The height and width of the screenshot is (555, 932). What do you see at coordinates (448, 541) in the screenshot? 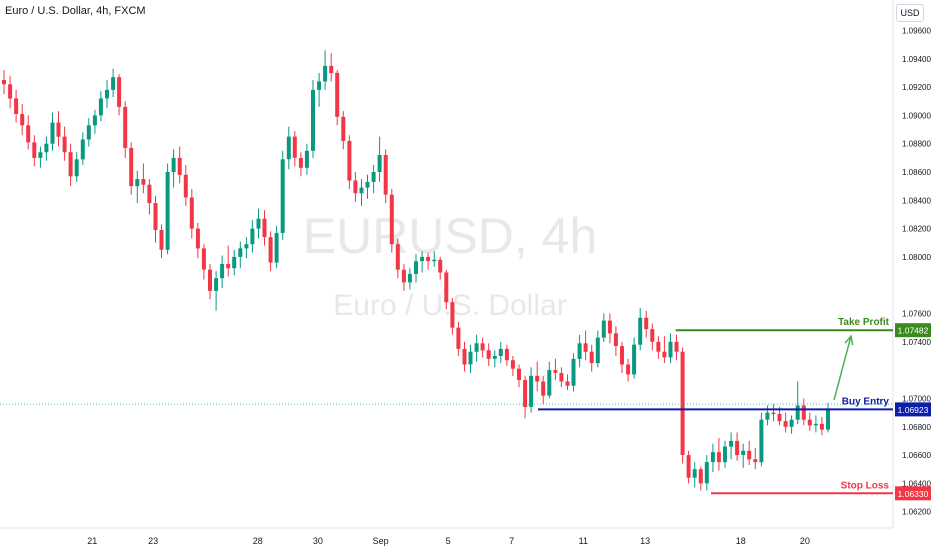
I see `time-axis: 21 23 28 30 Sep 5 7 11 13 18 20` at bounding box center [448, 541].